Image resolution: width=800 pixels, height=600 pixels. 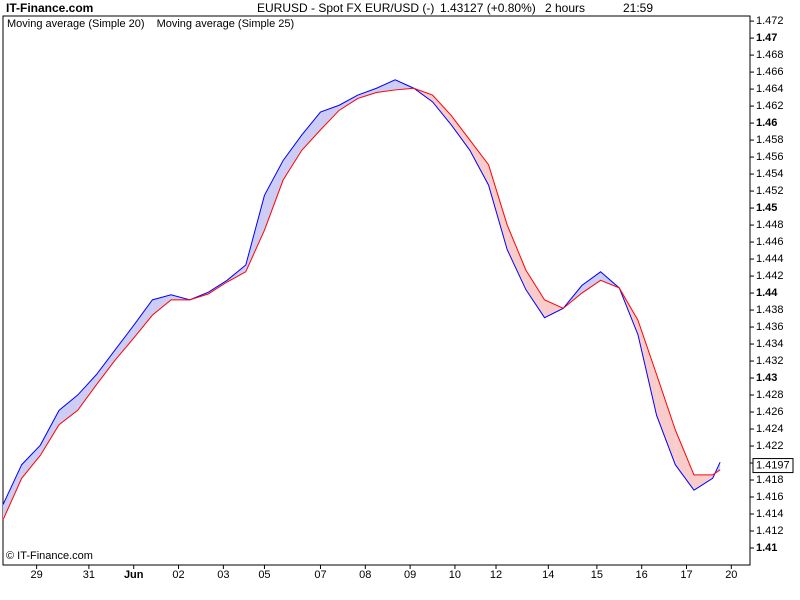 I want to click on x-tick-label: 20, so click(x=731, y=575).